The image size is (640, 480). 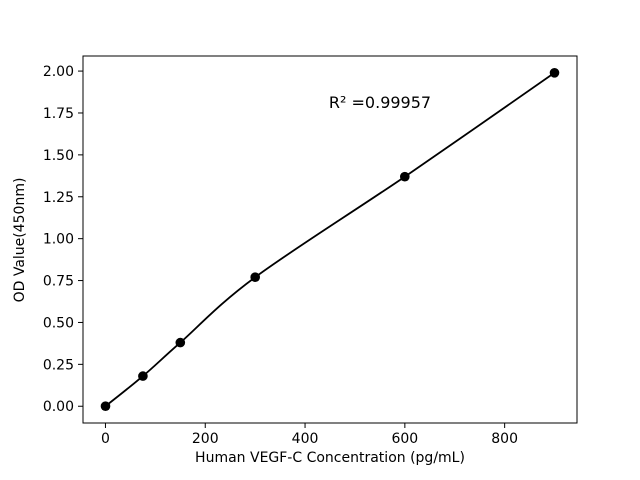 What do you see at coordinates (58, 72) in the screenshot?
I see `y-tick-label: 2.00` at bounding box center [58, 72].